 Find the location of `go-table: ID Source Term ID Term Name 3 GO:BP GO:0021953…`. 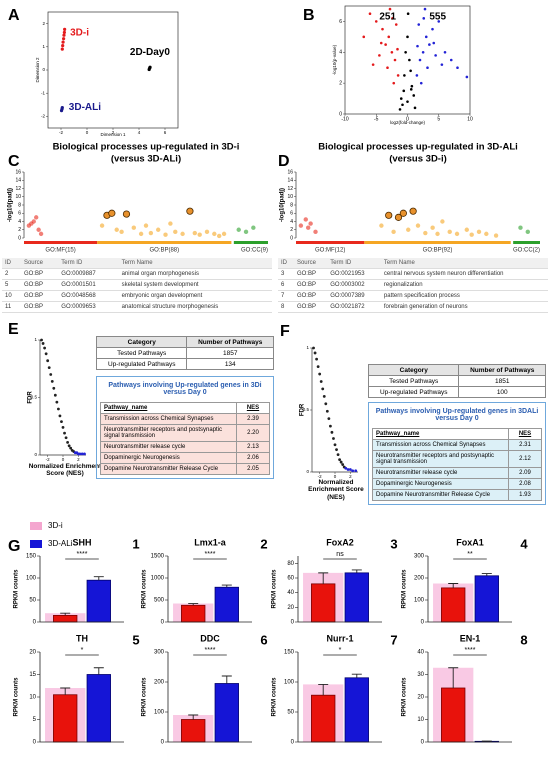

go-table: ID Source Term ID Term Name 3 GO:BP GO:0021953… is located at coordinates (413, 285).